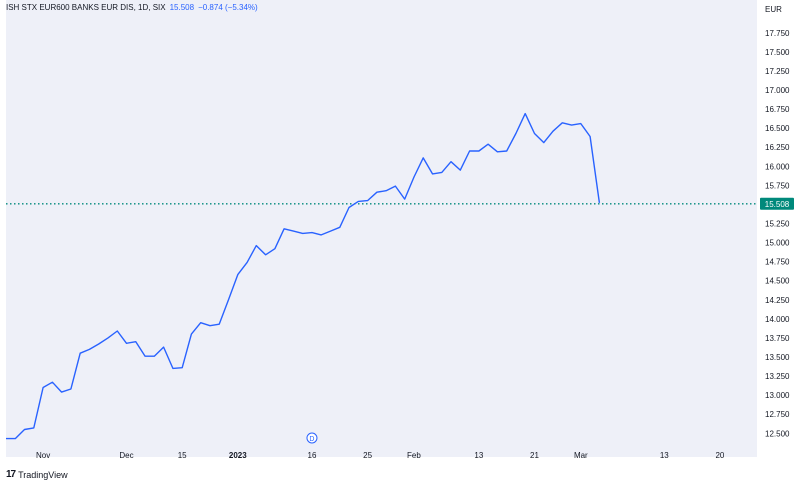 This screenshot has height=491, width=800. Describe the element at coordinates (777, 300) in the screenshot. I see `y-tick-label: 14.250` at that location.